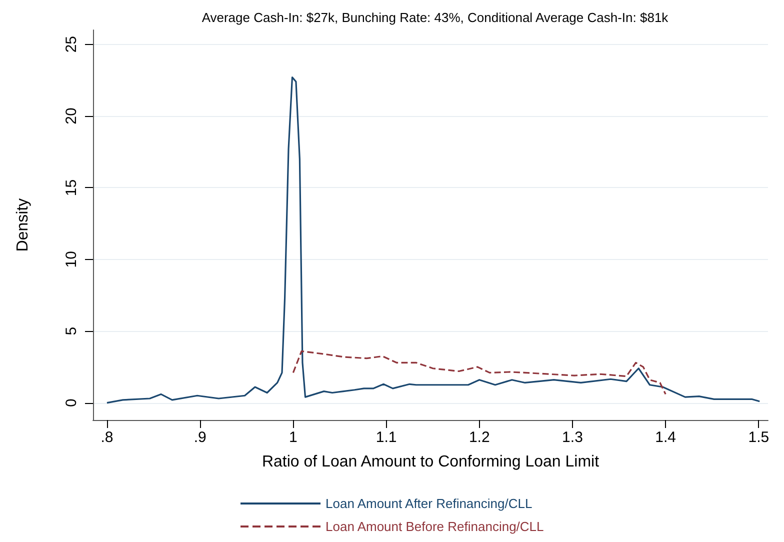 The height and width of the screenshot is (542, 784). I want to click on x-tick-label: 1.2, so click(479, 437).